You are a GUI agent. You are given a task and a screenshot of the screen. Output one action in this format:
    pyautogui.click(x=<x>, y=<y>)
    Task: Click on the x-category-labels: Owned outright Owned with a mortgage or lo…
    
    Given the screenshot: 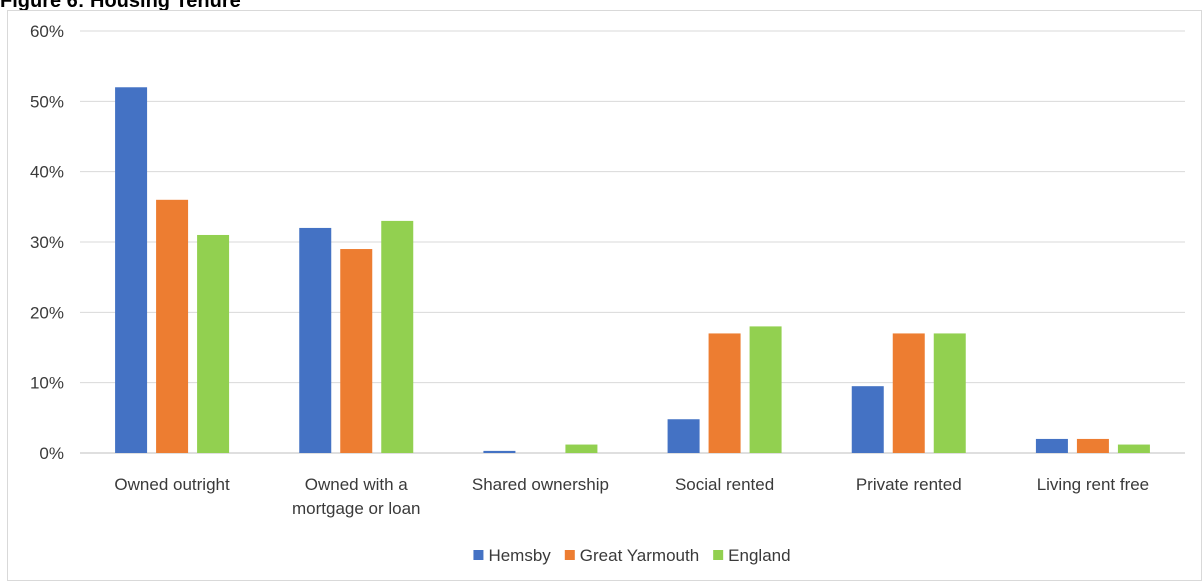 What is the action you would take?
    pyautogui.click(x=631, y=496)
    